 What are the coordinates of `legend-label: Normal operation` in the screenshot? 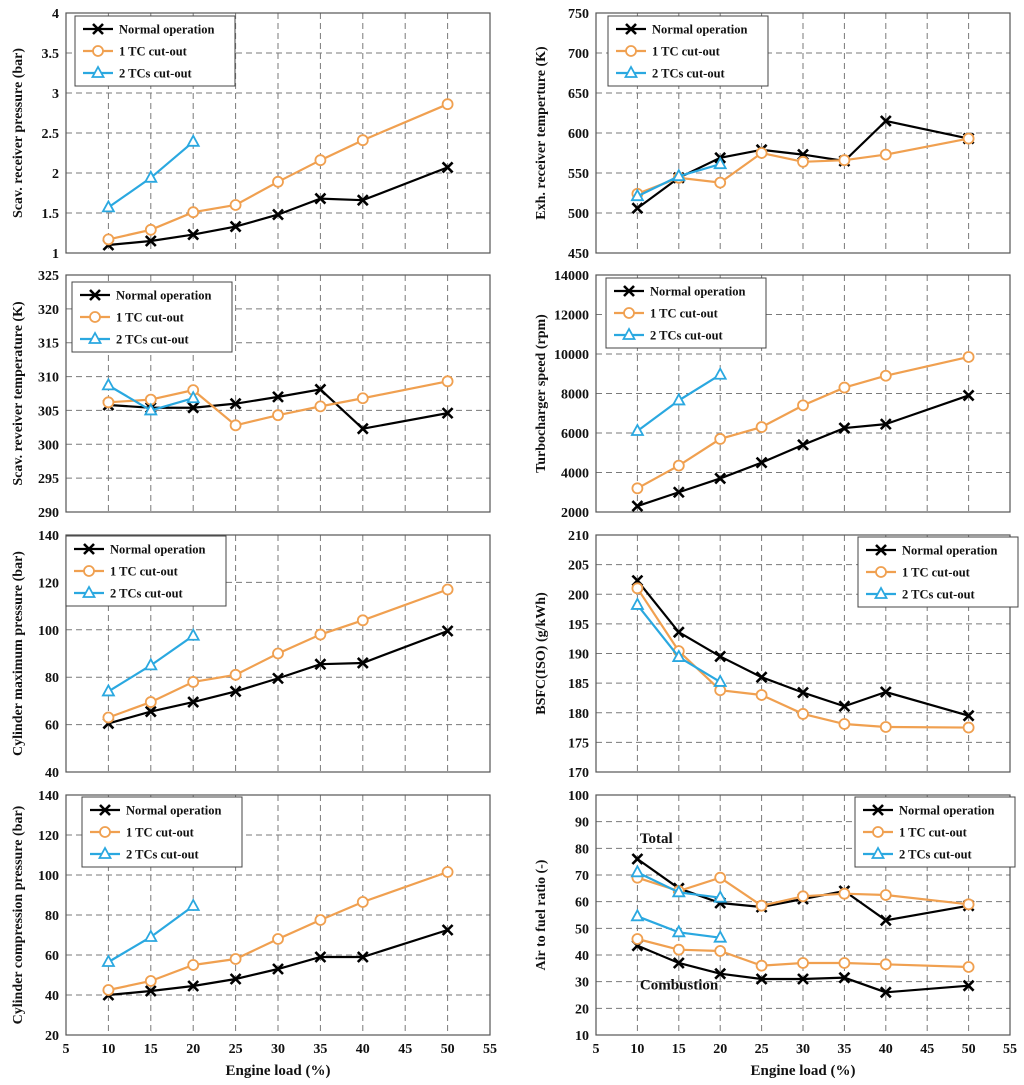 It's located at (167, 30).